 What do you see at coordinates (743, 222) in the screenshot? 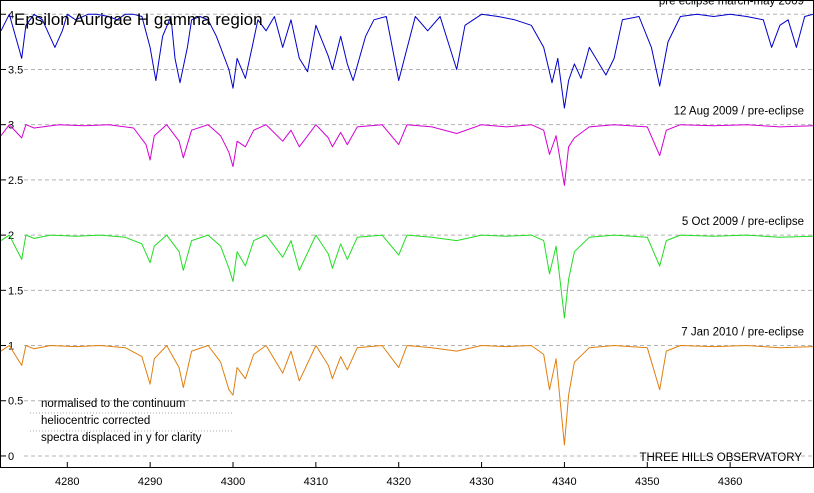
I see `series-label: 5 Oct 2009 / pre-eclipse` at bounding box center [743, 222].